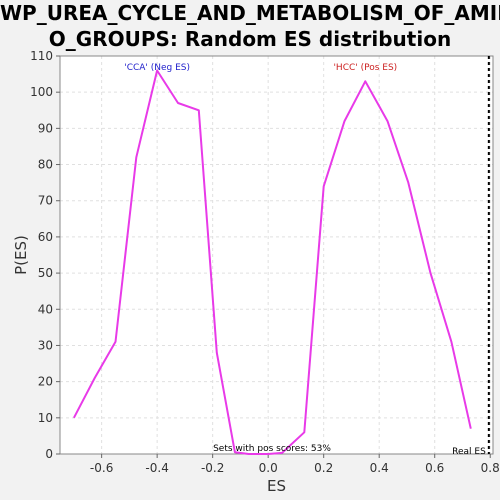 The height and width of the screenshot is (500, 500). Describe the element at coordinates (41, 92) in the screenshot. I see `y-tick-label: 100` at that location.